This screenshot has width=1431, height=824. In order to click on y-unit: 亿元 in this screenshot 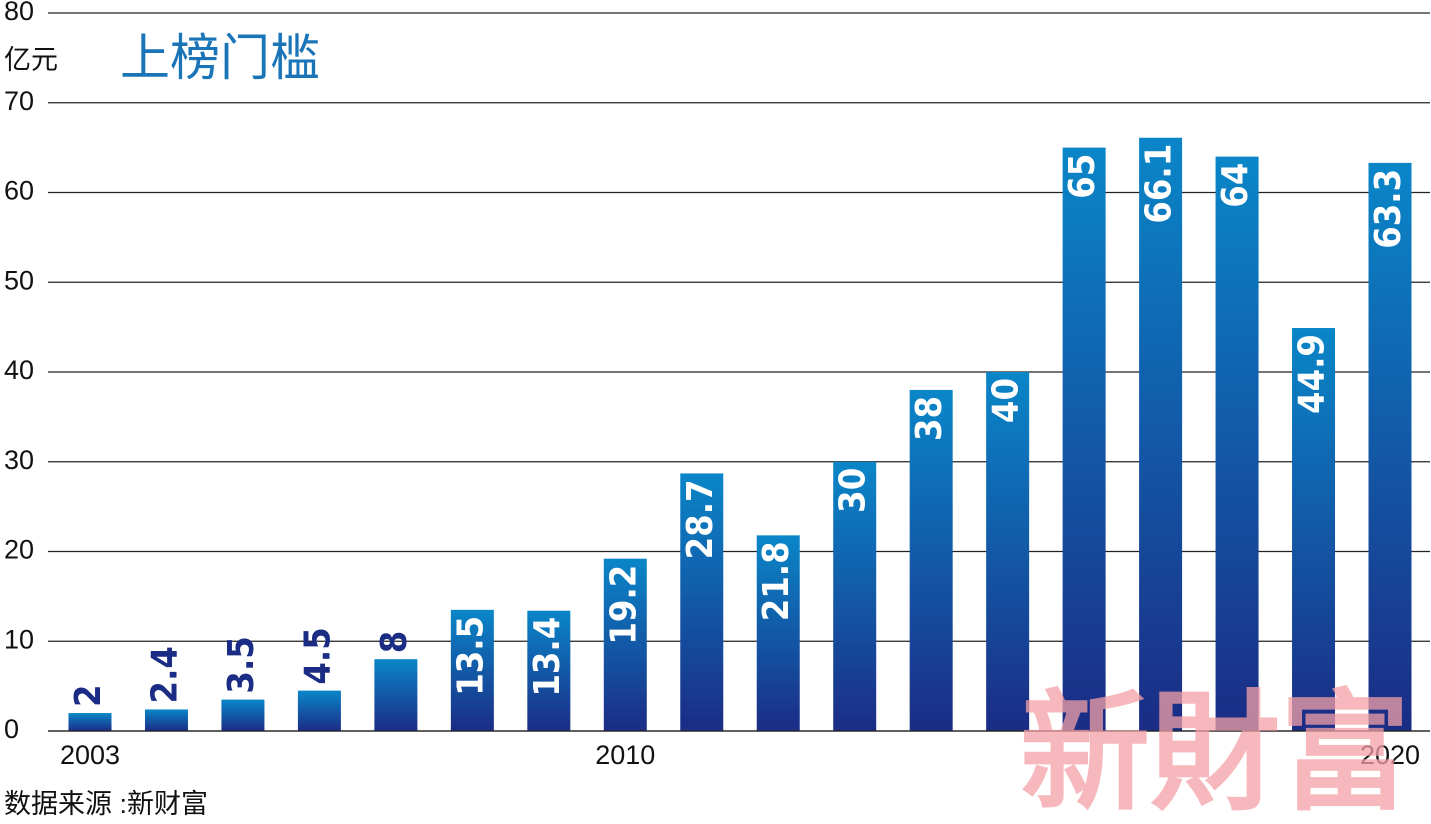, I will do `click(31, 60)`.